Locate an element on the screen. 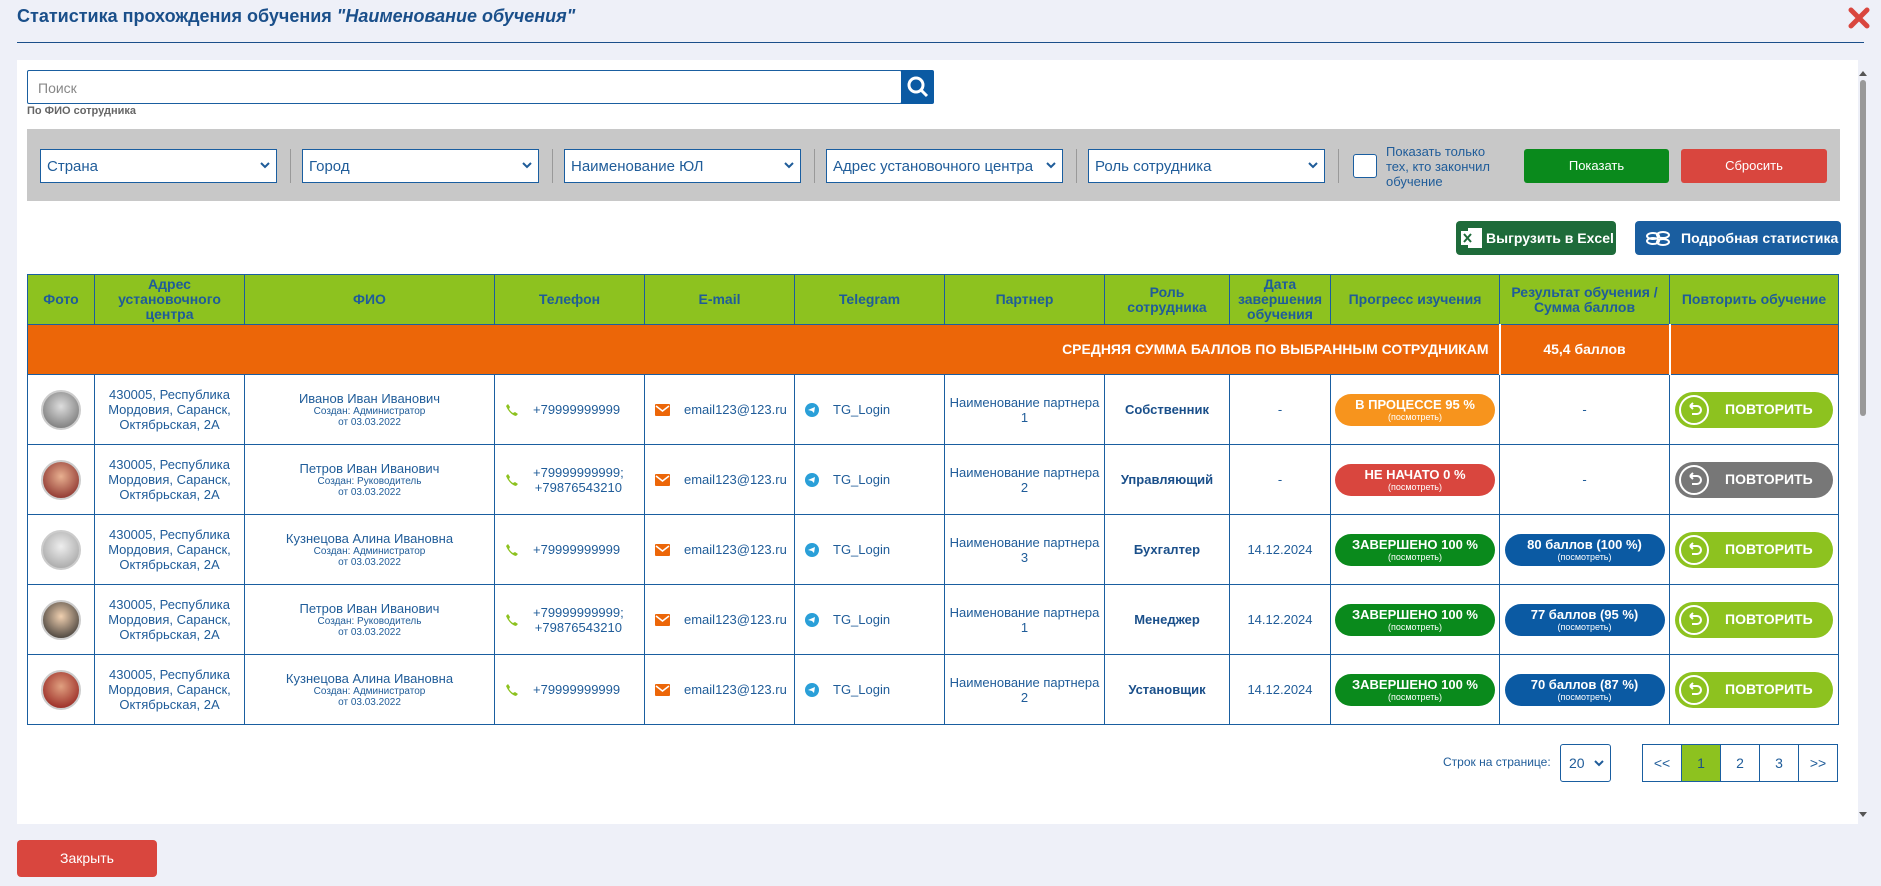 The image size is (1881, 886). page-button: 2 is located at coordinates (1740, 763).